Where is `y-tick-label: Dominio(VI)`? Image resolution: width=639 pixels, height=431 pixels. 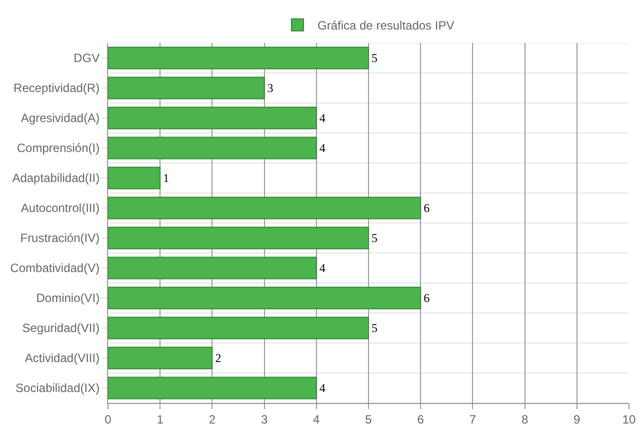
y-tick-label: Dominio(VI) is located at coordinates (68, 298).